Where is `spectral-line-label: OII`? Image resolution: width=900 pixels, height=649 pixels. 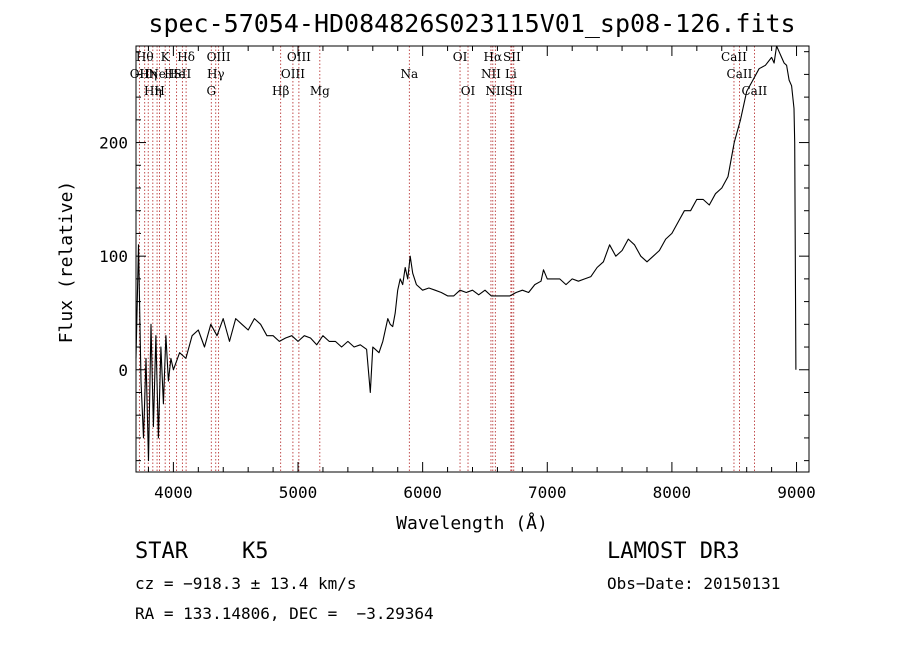
spectral-line-label: OII is located at coordinates (140, 74).